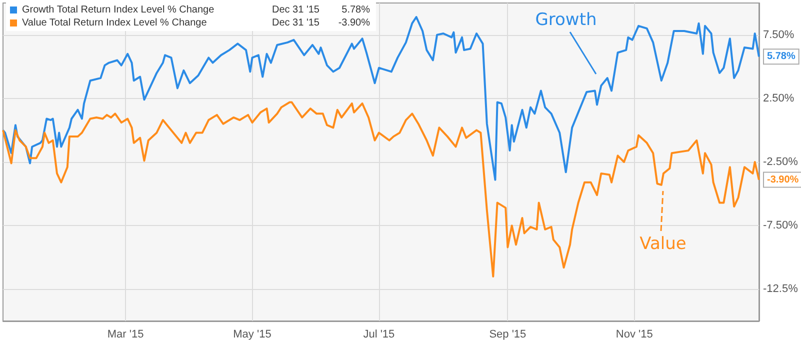 The width and height of the screenshot is (801, 340). Describe the element at coordinates (780, 162) in the screenshot. I see `y-tick-label: -2.50%` at that location.